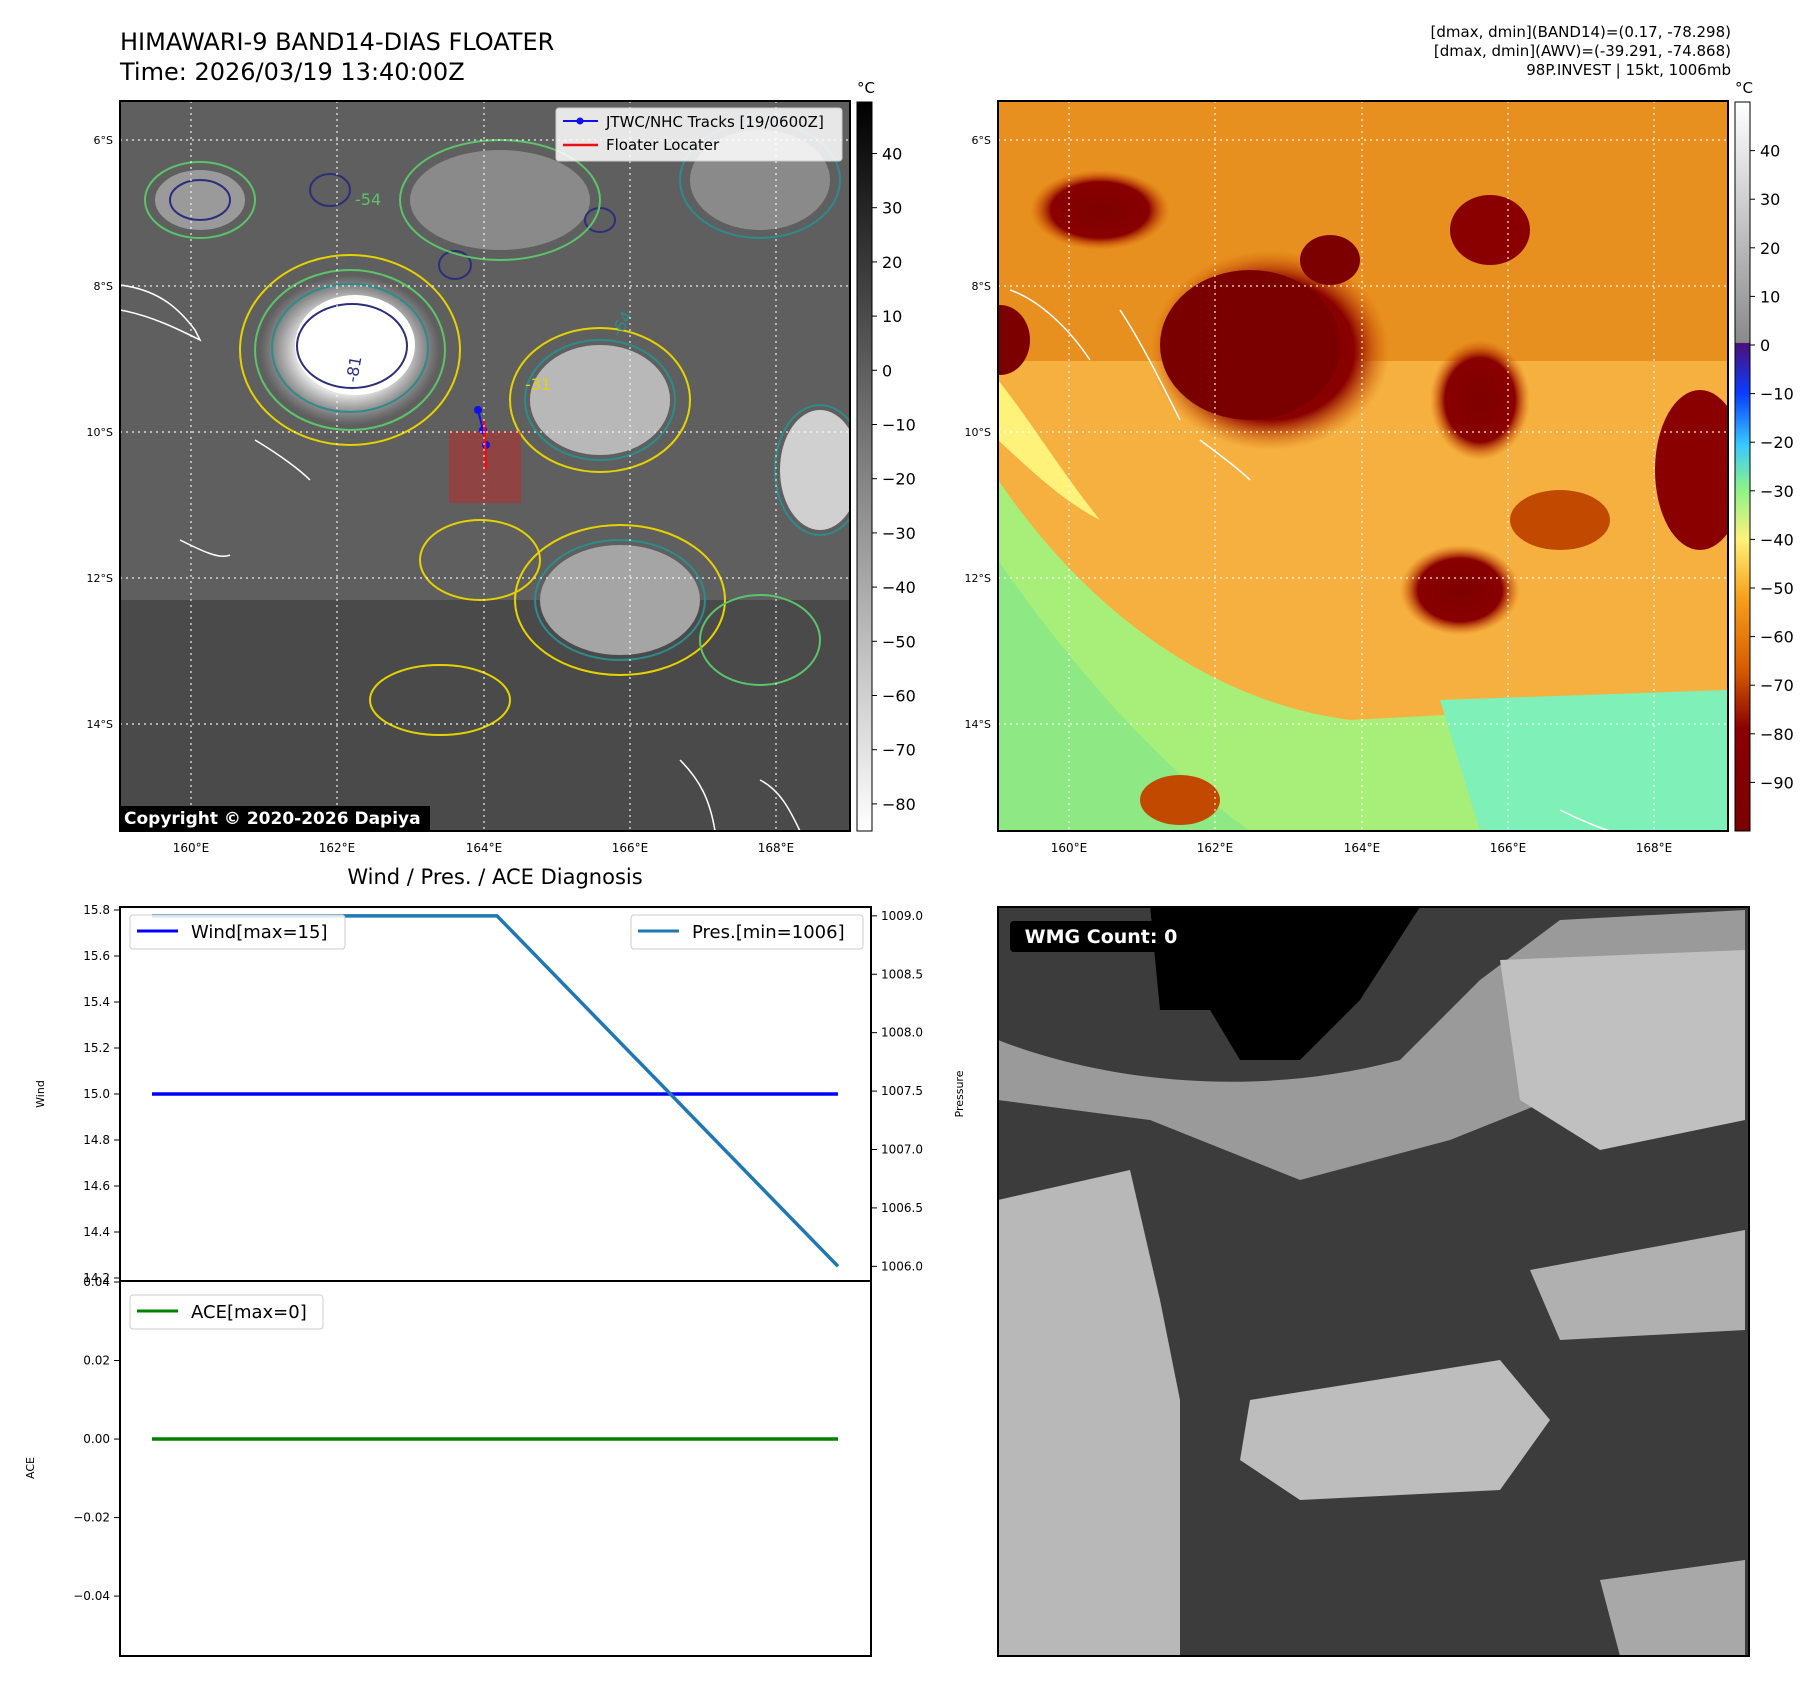 The image size is (1813, 1690). I want to click on cb-gray-tick-label: 30, so click(892, 208).